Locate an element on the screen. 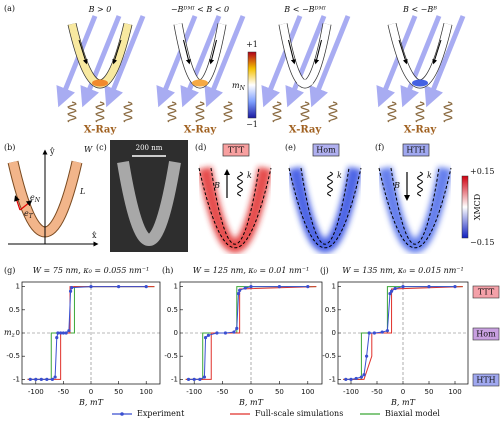 This screenshot has height=423, width=500. scale-label: 200 nm is located at coordinates (149, 148).